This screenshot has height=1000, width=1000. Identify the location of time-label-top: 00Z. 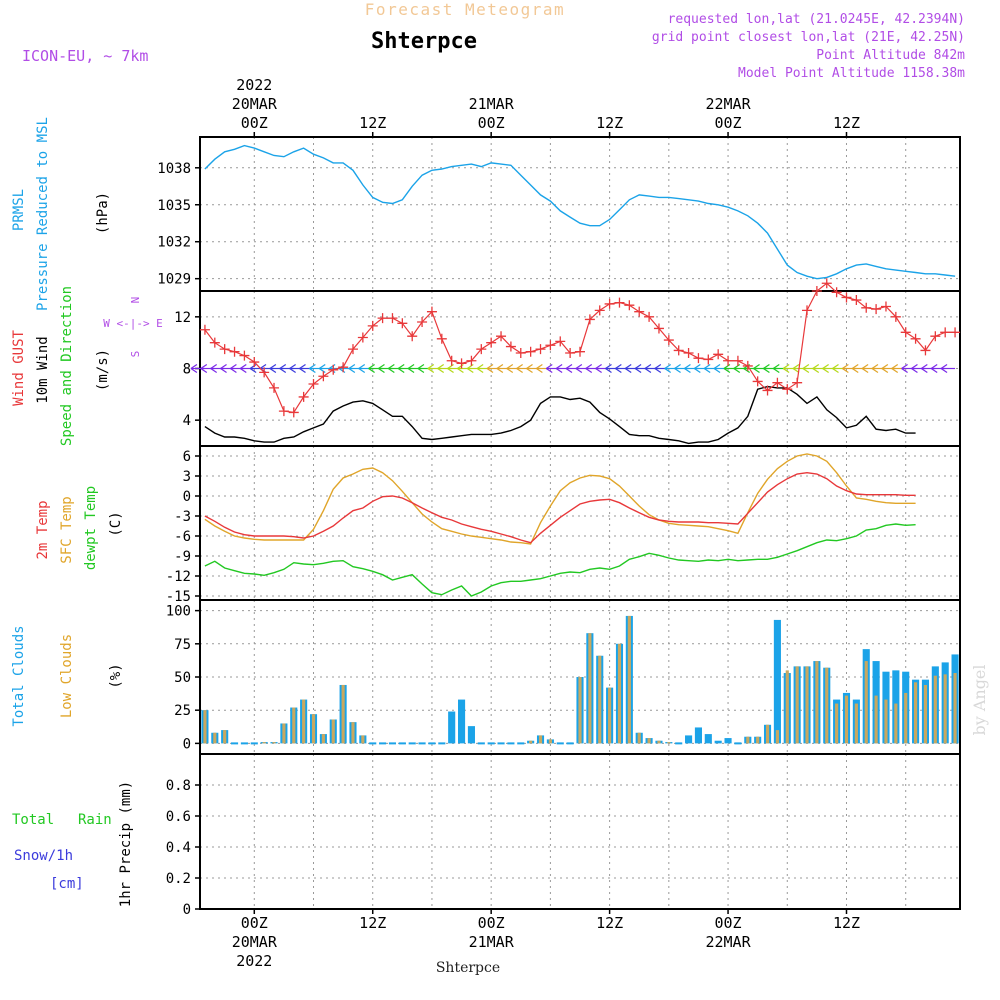
(728, 123).